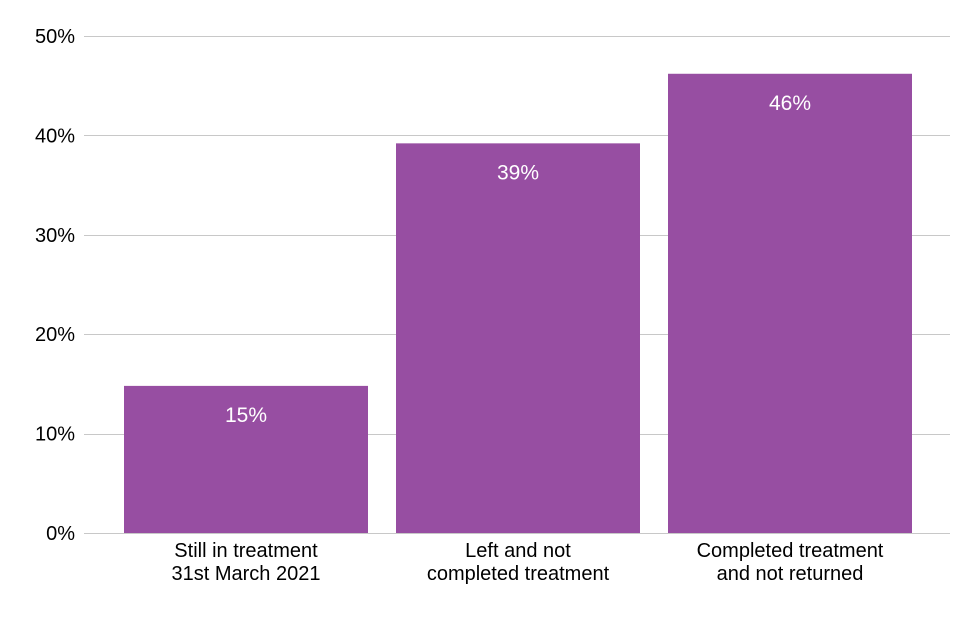  What do you see at coordinates (55, 285) in the screenshot?
I see `y-axis-ticks: 0% 10% 20% 30% 40% 50%` at bounding box center [55, 285].